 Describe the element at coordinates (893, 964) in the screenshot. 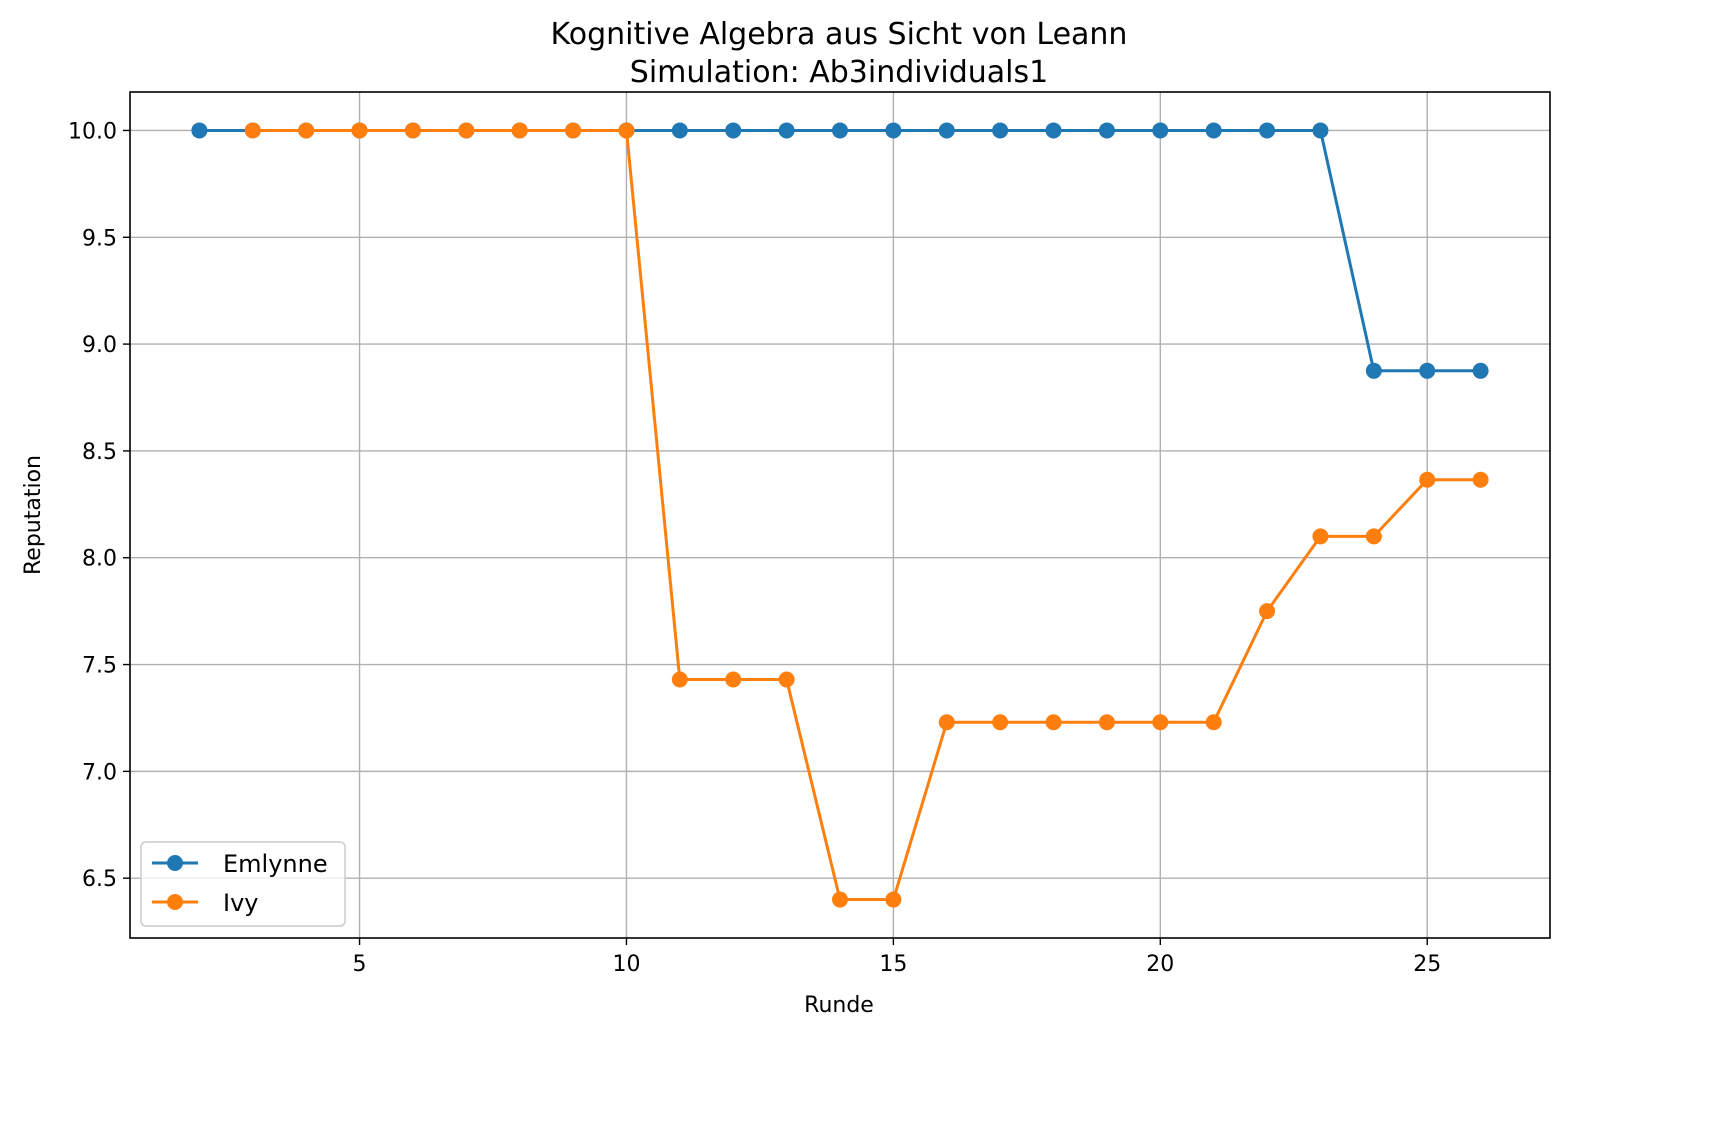

I see `x-tick-label: 15` at that location.